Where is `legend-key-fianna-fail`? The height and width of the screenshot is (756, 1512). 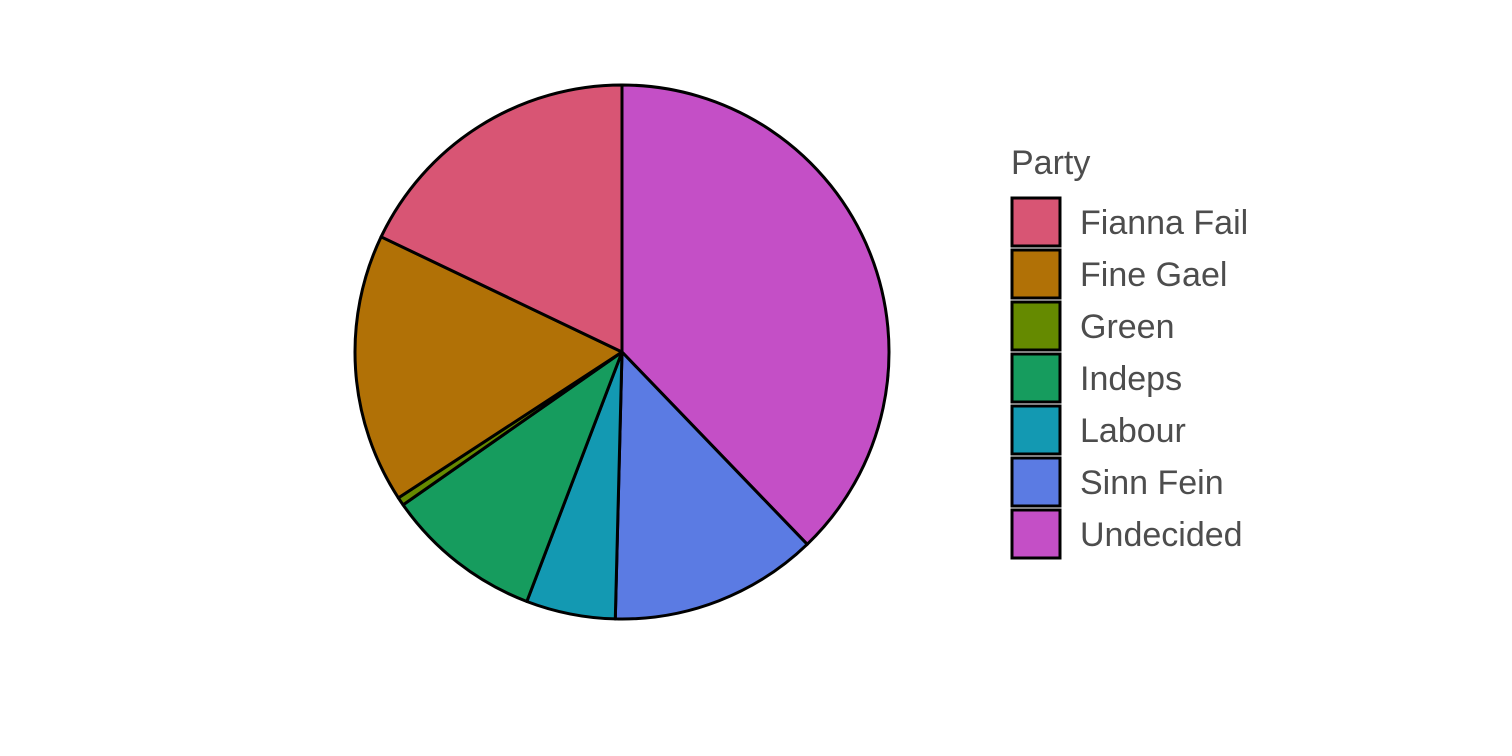 legend-key-fianna-fail is located at coordinates (1036, 222).